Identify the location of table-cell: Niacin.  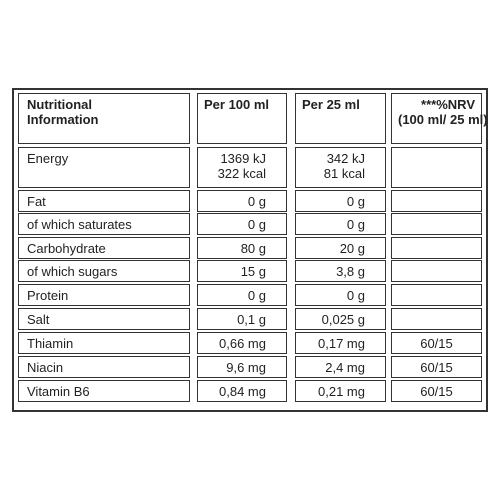
(104, 367).